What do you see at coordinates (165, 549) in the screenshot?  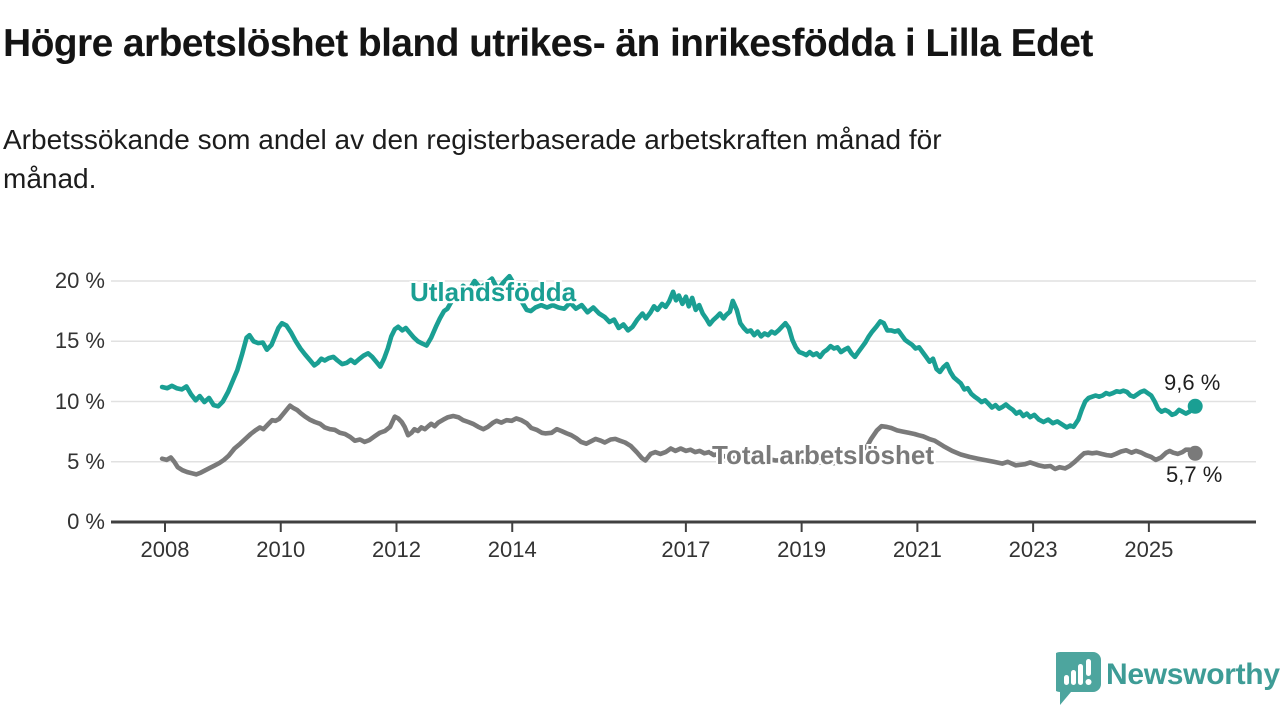 I see `x-tick-label: 2008` at bounding box center [165, 549].